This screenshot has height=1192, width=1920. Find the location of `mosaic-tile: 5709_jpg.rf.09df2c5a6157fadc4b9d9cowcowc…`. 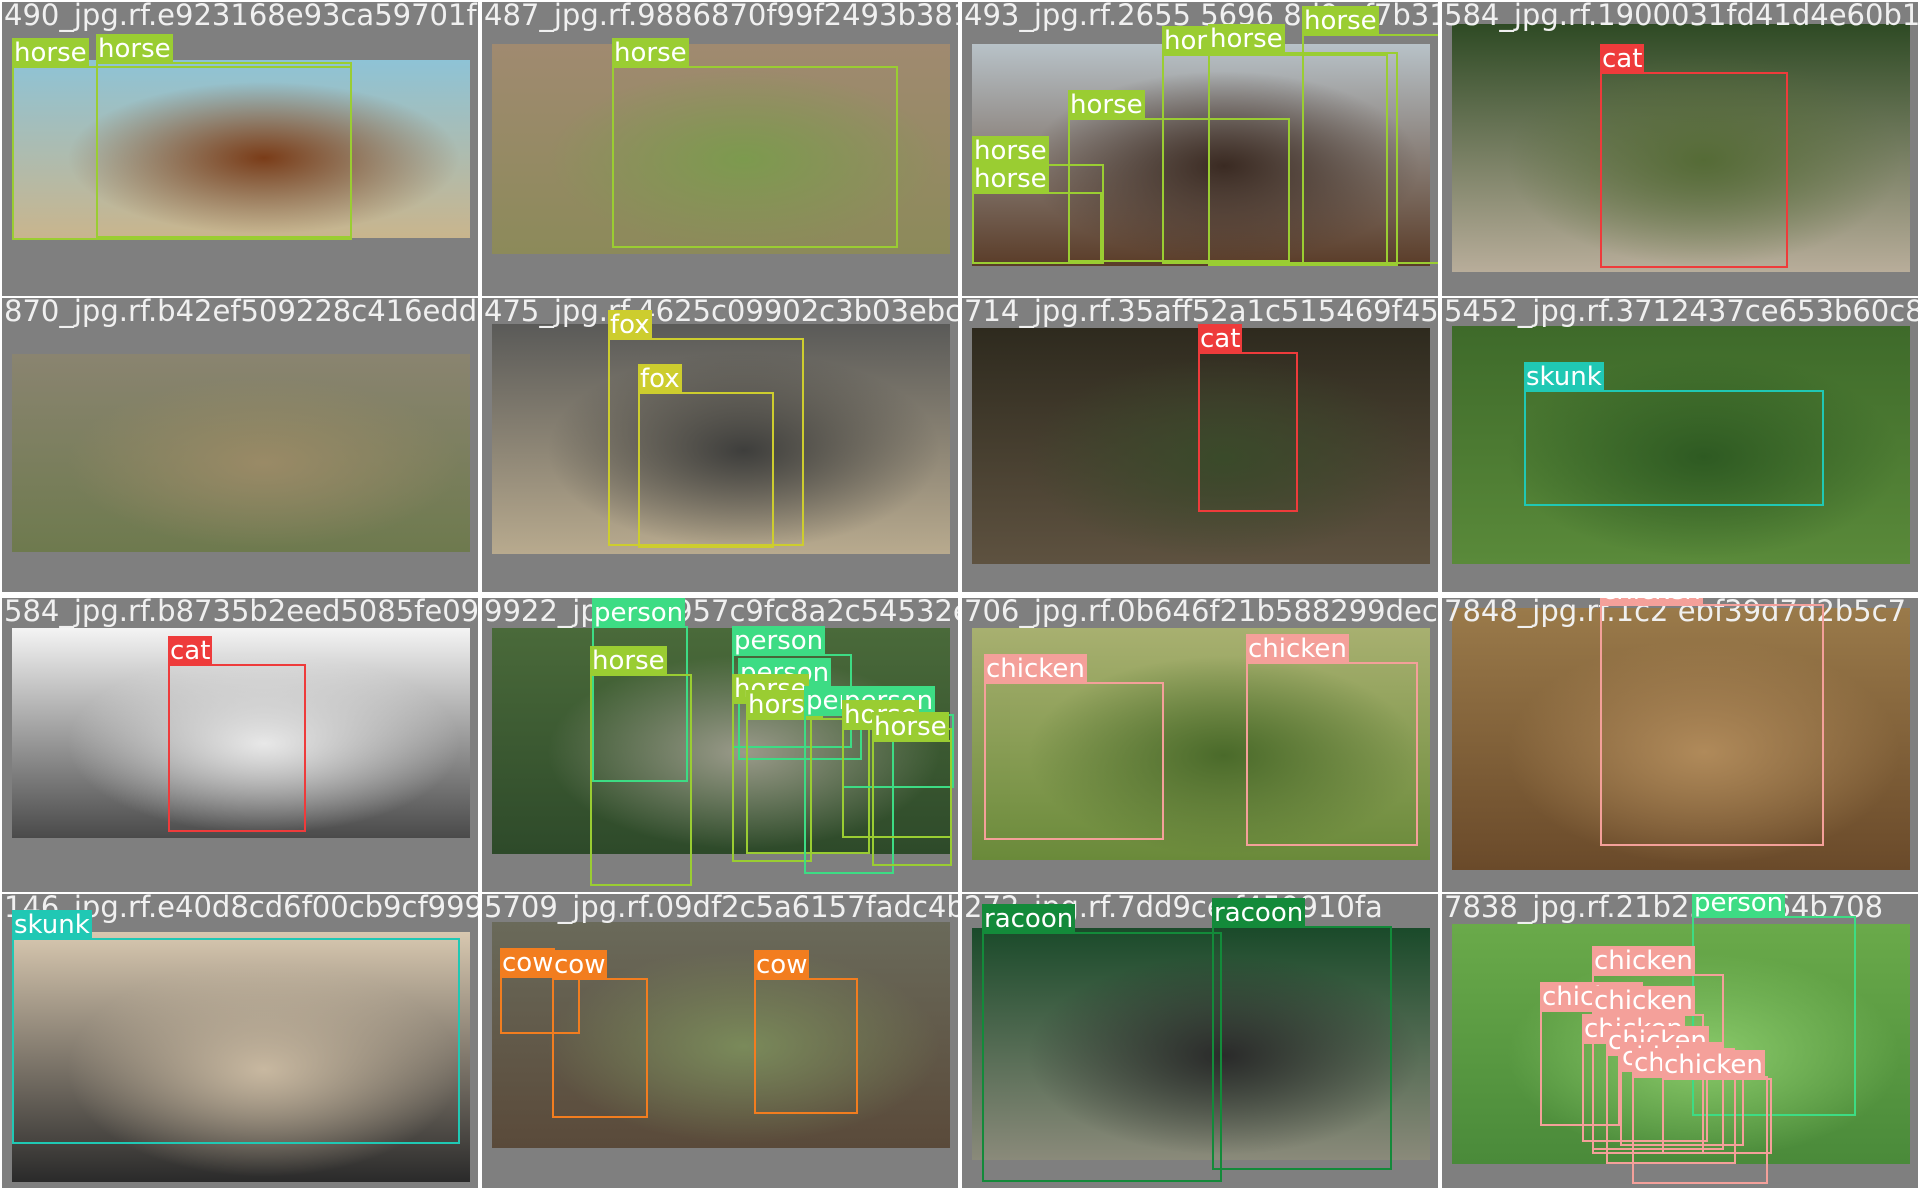

mosaic-tile: 5709_jpg.rf.09df2c5a6157fadc4b9d9cowcowc… is located at coordinates (720, 1041).